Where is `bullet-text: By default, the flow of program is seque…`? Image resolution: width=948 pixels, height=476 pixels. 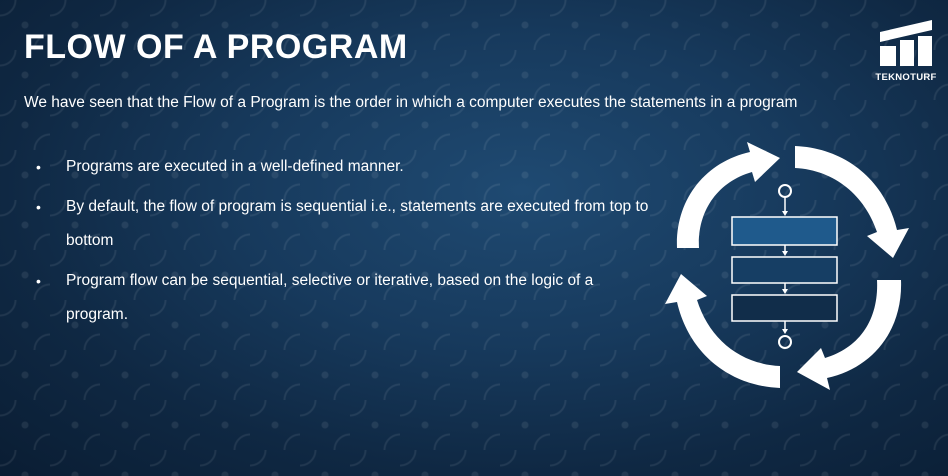
bullet-text: By default, the flow of program is seque… is located at coordinates (357, 223).